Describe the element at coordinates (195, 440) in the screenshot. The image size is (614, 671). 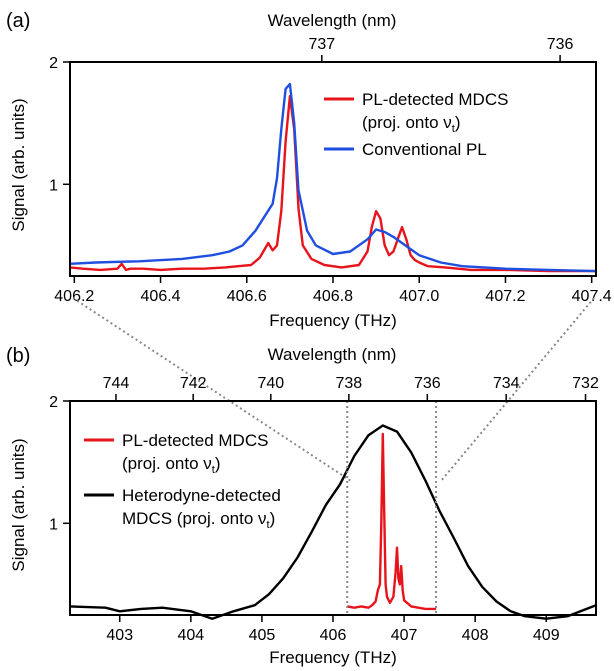
I see `panel-b-legend-label-pl-mdcs: PL-detected MDCS` at that location.